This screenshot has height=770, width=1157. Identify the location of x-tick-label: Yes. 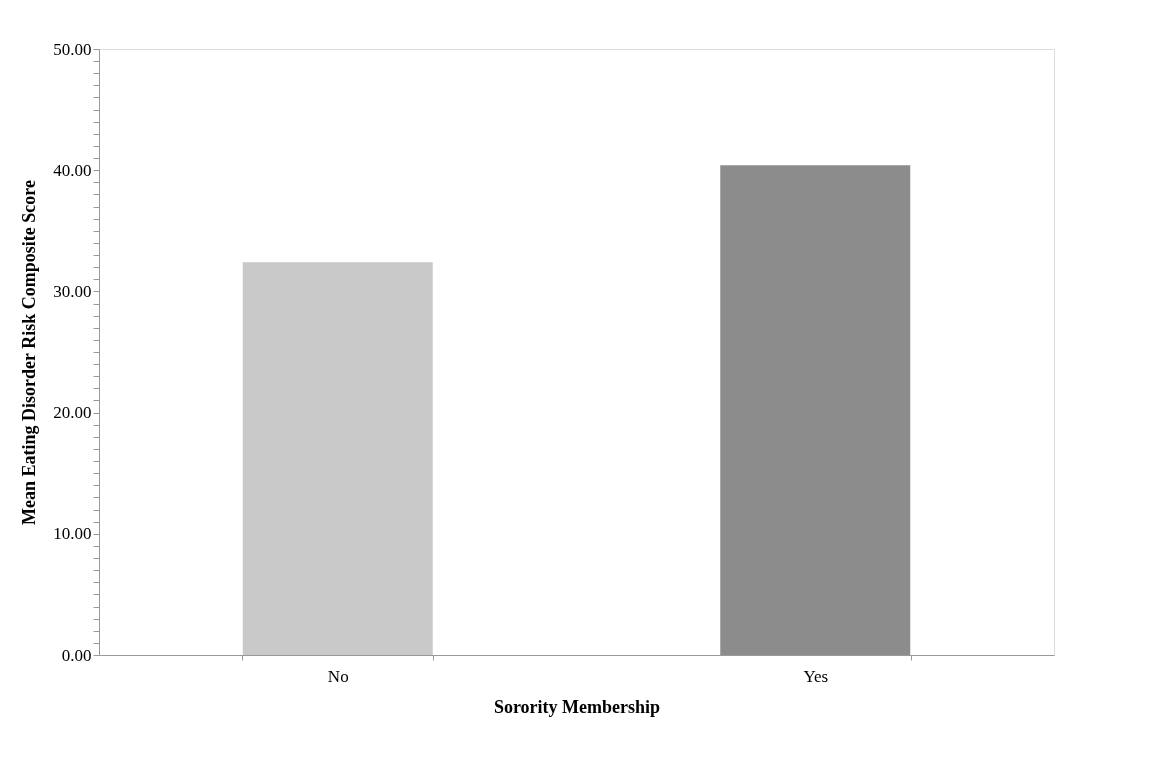
(816, 676).